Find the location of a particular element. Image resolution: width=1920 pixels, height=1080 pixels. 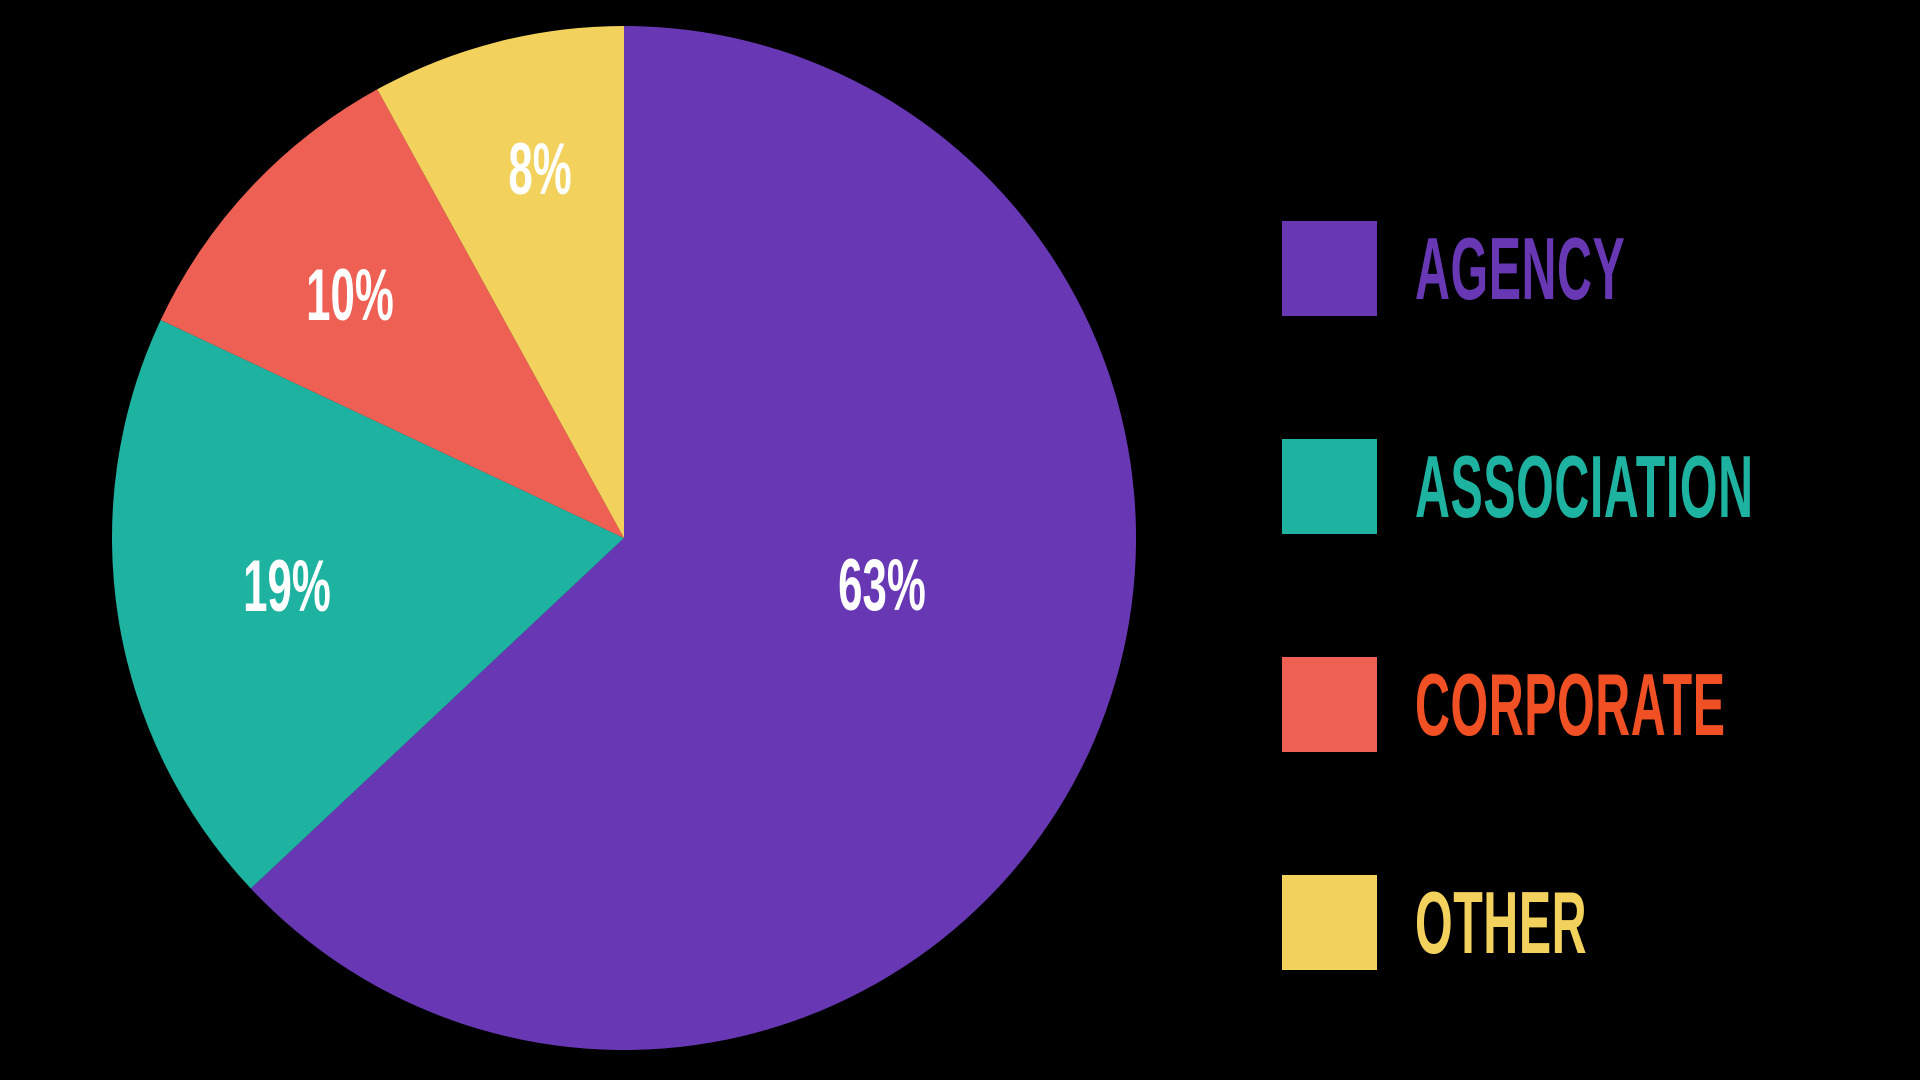

legend-label-agency: AGENCY is located at coordinates (1520, 268).